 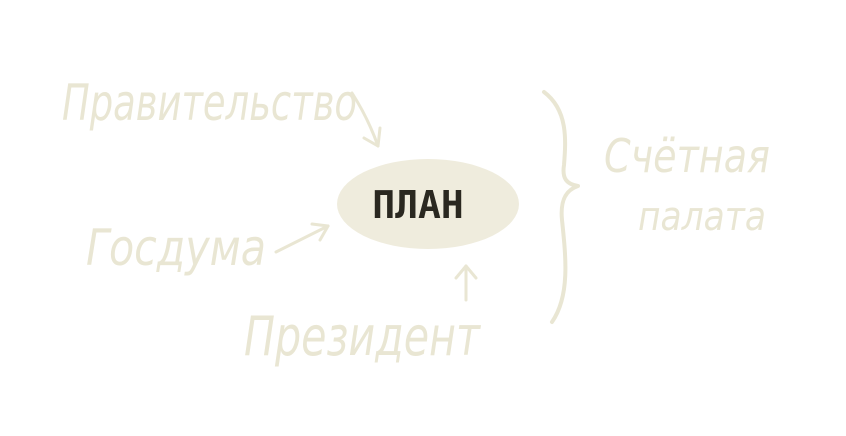 What do you see at coordinates (362, 336) in the screenshot?
I see `source-president-label: Президент` at bounding box center [362, 336].